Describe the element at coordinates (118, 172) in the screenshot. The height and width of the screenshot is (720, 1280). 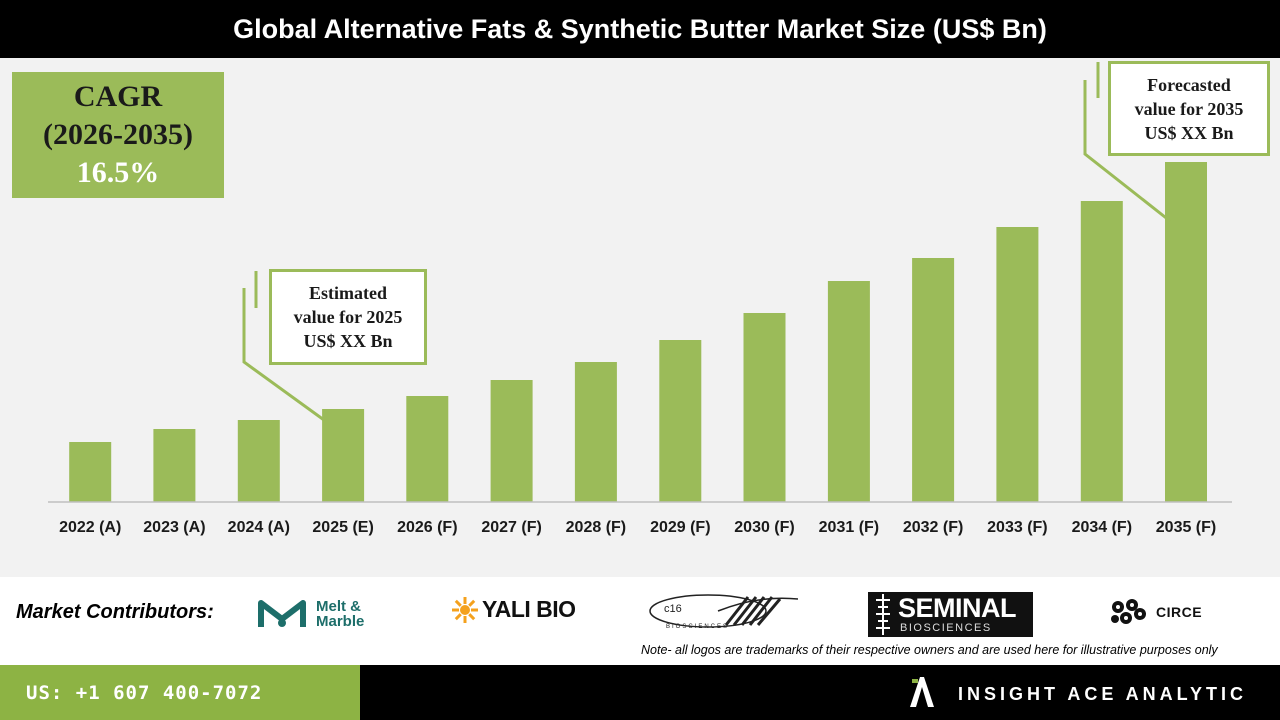
I see `cagr-value: 16.5%` at that location.